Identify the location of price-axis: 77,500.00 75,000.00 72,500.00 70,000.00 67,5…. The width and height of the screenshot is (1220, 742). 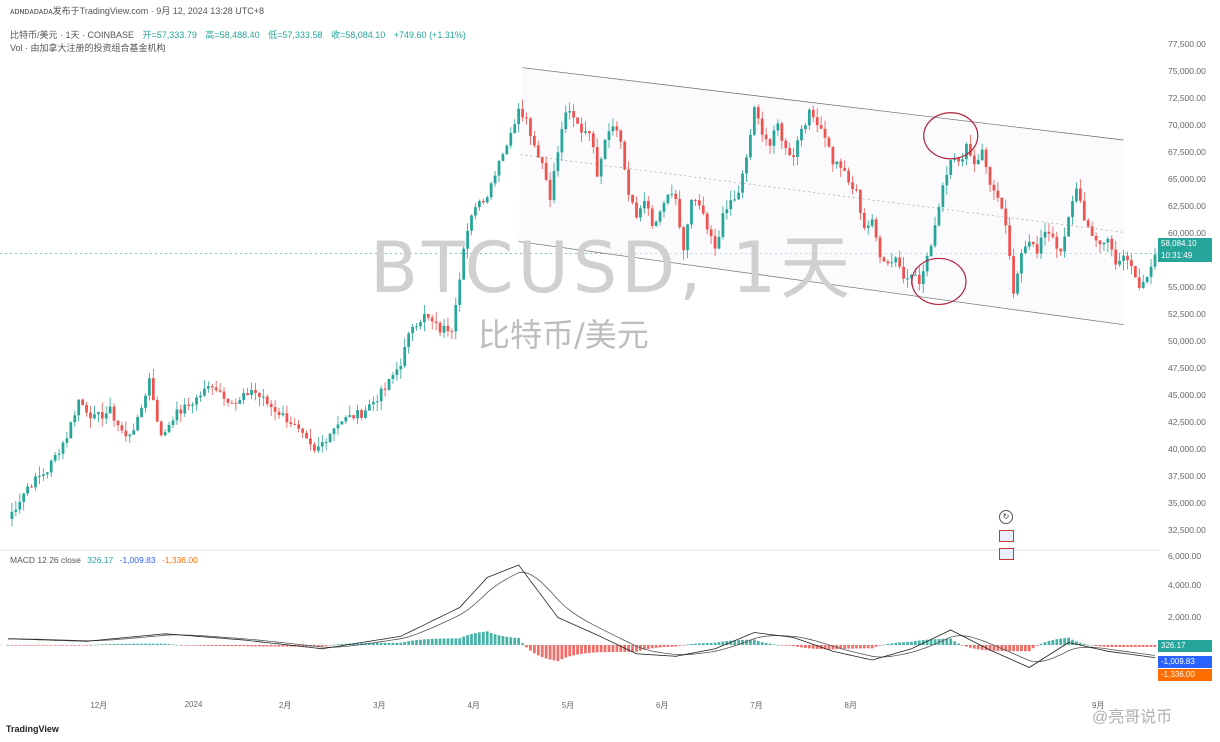
(1190, 371).